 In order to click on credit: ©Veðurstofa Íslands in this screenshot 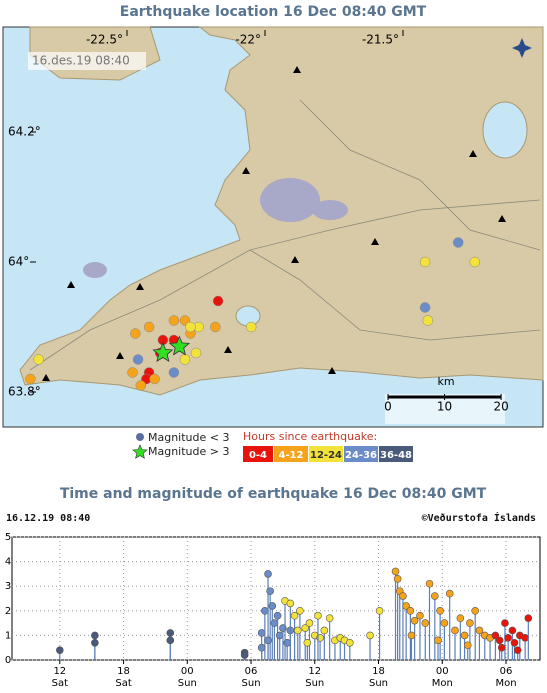, I will do `click(479, 517)`.